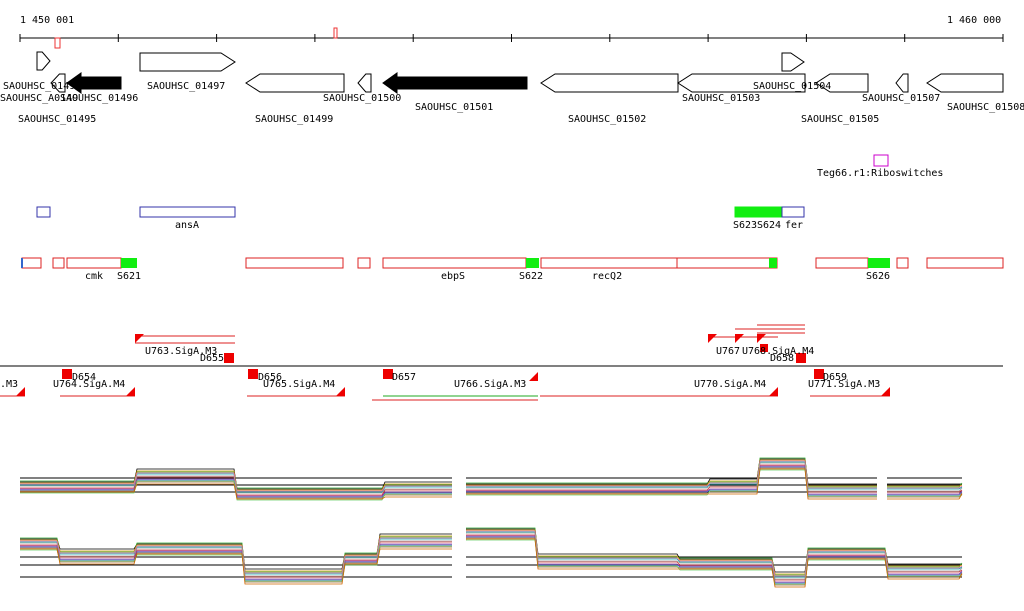 This screenshot has width=1024, height=611. I want to click on riboswitch-label: Teg66.r1:Riboswitches, so click(880, 173).